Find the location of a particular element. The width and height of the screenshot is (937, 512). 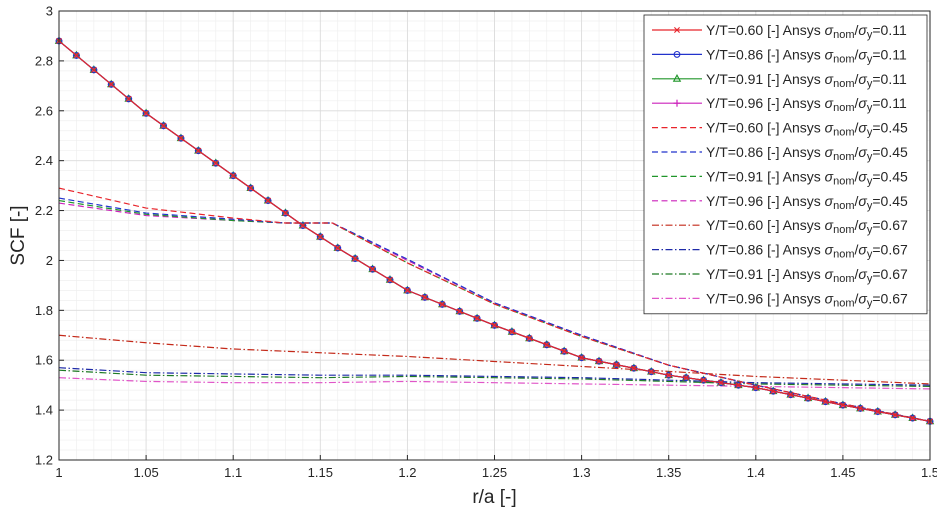

legend-label: Y/T=0.86 [-] Ansys σnom/σy=0.11 is located at coordinates (806, 55).